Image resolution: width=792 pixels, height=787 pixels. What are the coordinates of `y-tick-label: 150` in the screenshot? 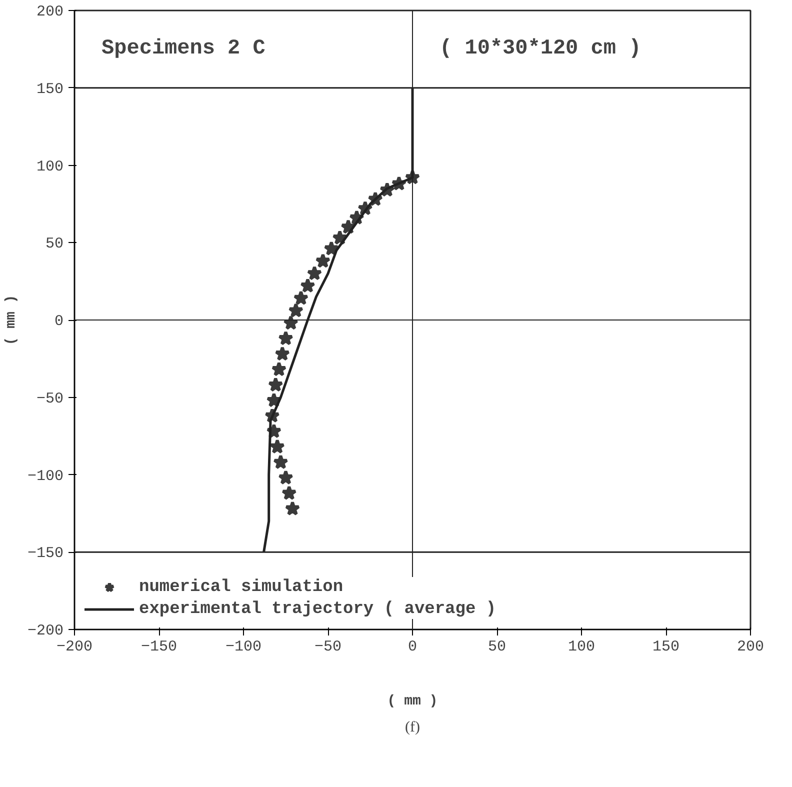 It's located at (50, 89).